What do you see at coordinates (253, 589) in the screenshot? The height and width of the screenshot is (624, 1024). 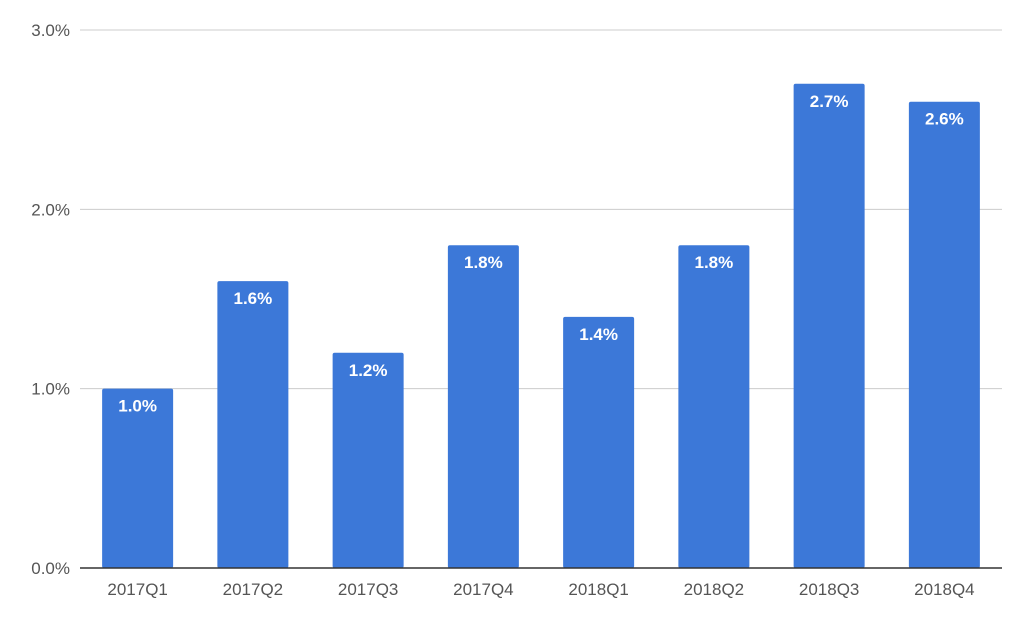 I see `x-tick-label: 2017Q2` at bounding box center [253, 589].